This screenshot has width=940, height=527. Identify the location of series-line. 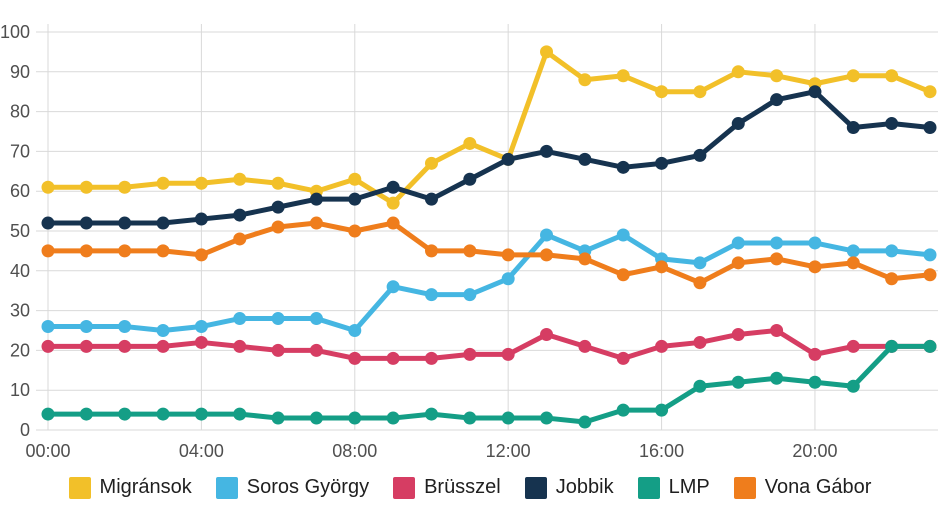
(489, 384).